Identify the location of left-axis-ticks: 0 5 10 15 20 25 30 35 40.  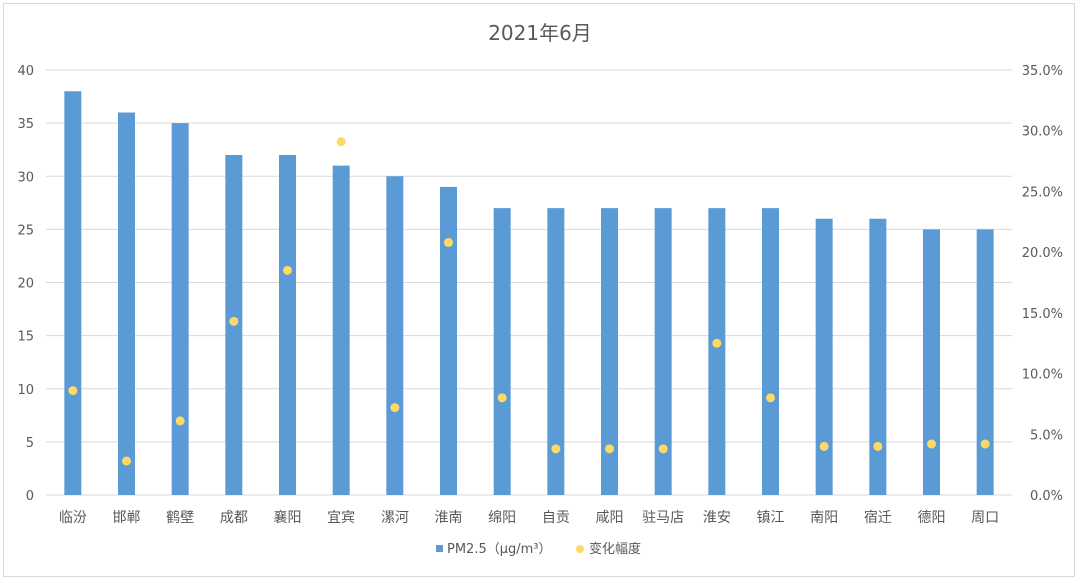
(25, 284).